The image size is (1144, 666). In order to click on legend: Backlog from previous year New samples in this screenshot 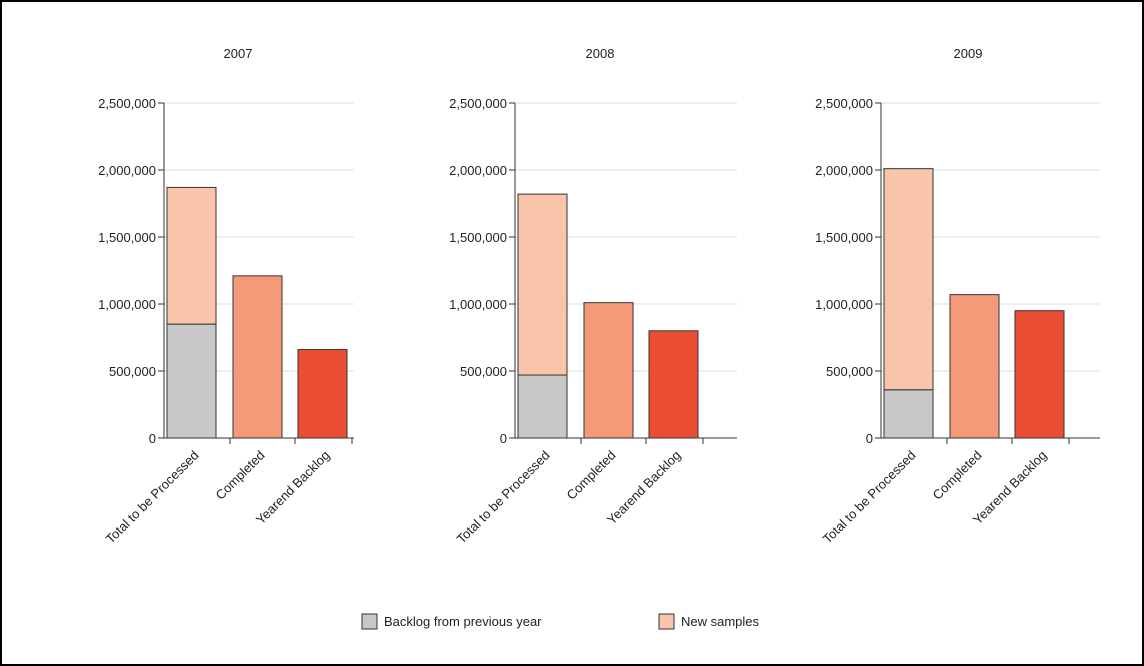, I will do `click(560, 621)`.